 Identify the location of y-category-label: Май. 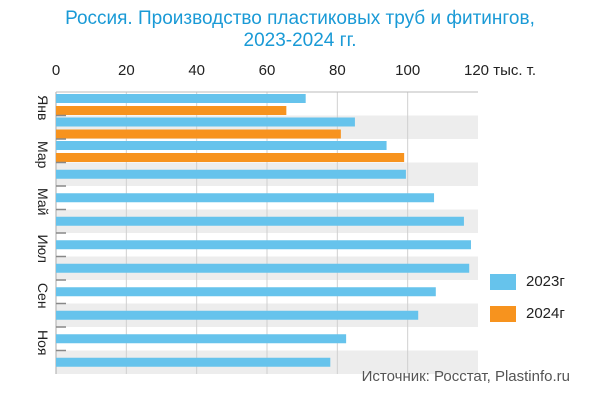
(43, 201).